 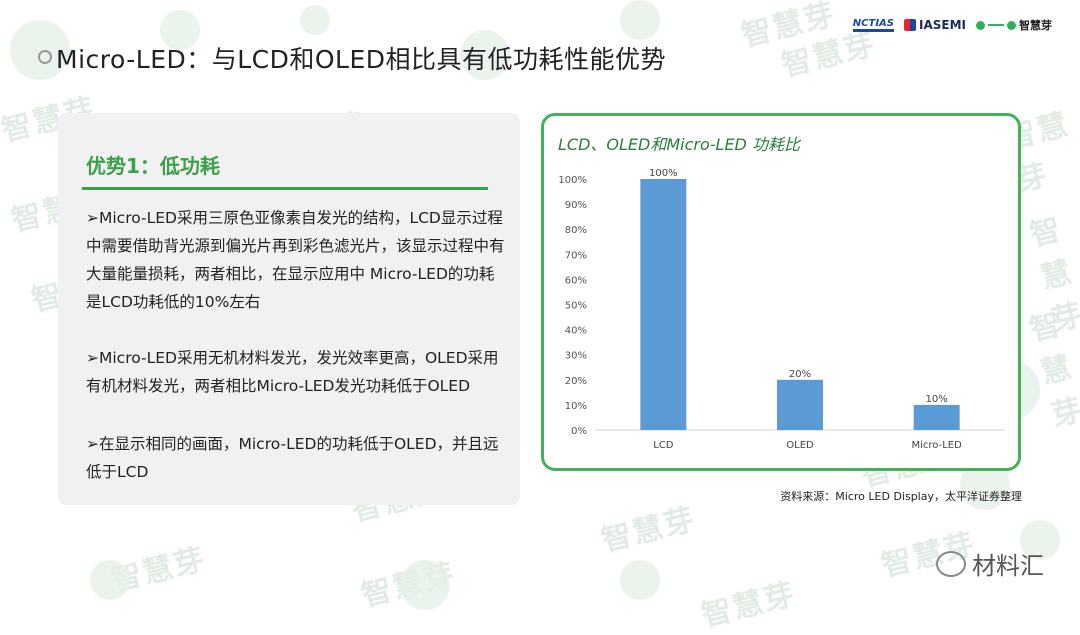 I want to click on advantage-heading: 优势1：低功耗, so click(x=153, y=166).